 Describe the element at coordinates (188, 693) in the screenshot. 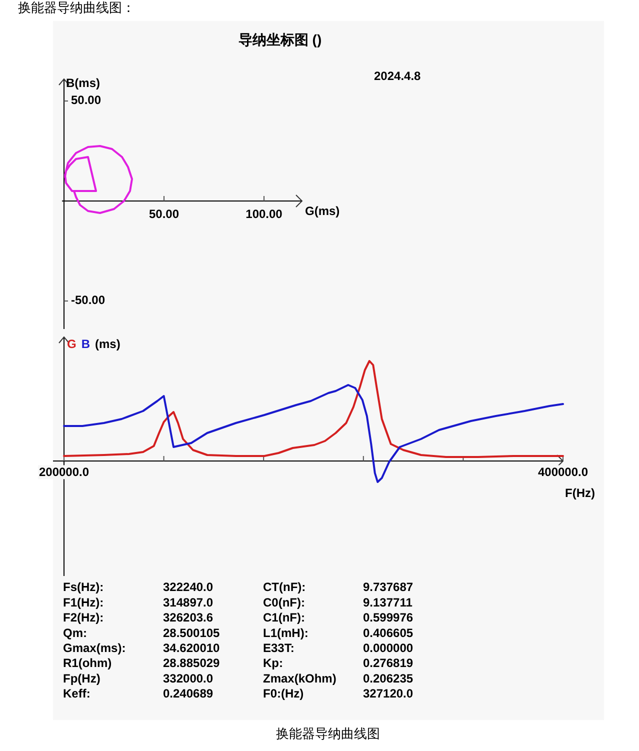

I see `text: 0.240689` at that location.